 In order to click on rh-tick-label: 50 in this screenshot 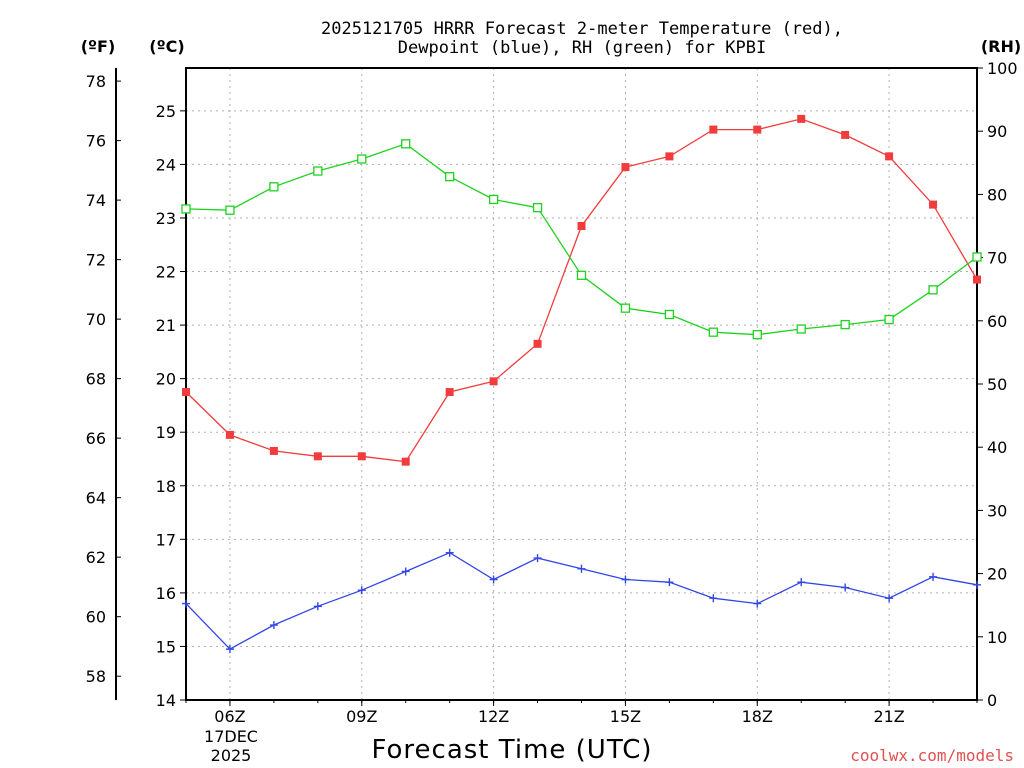, I will do `click(997, 384)`.